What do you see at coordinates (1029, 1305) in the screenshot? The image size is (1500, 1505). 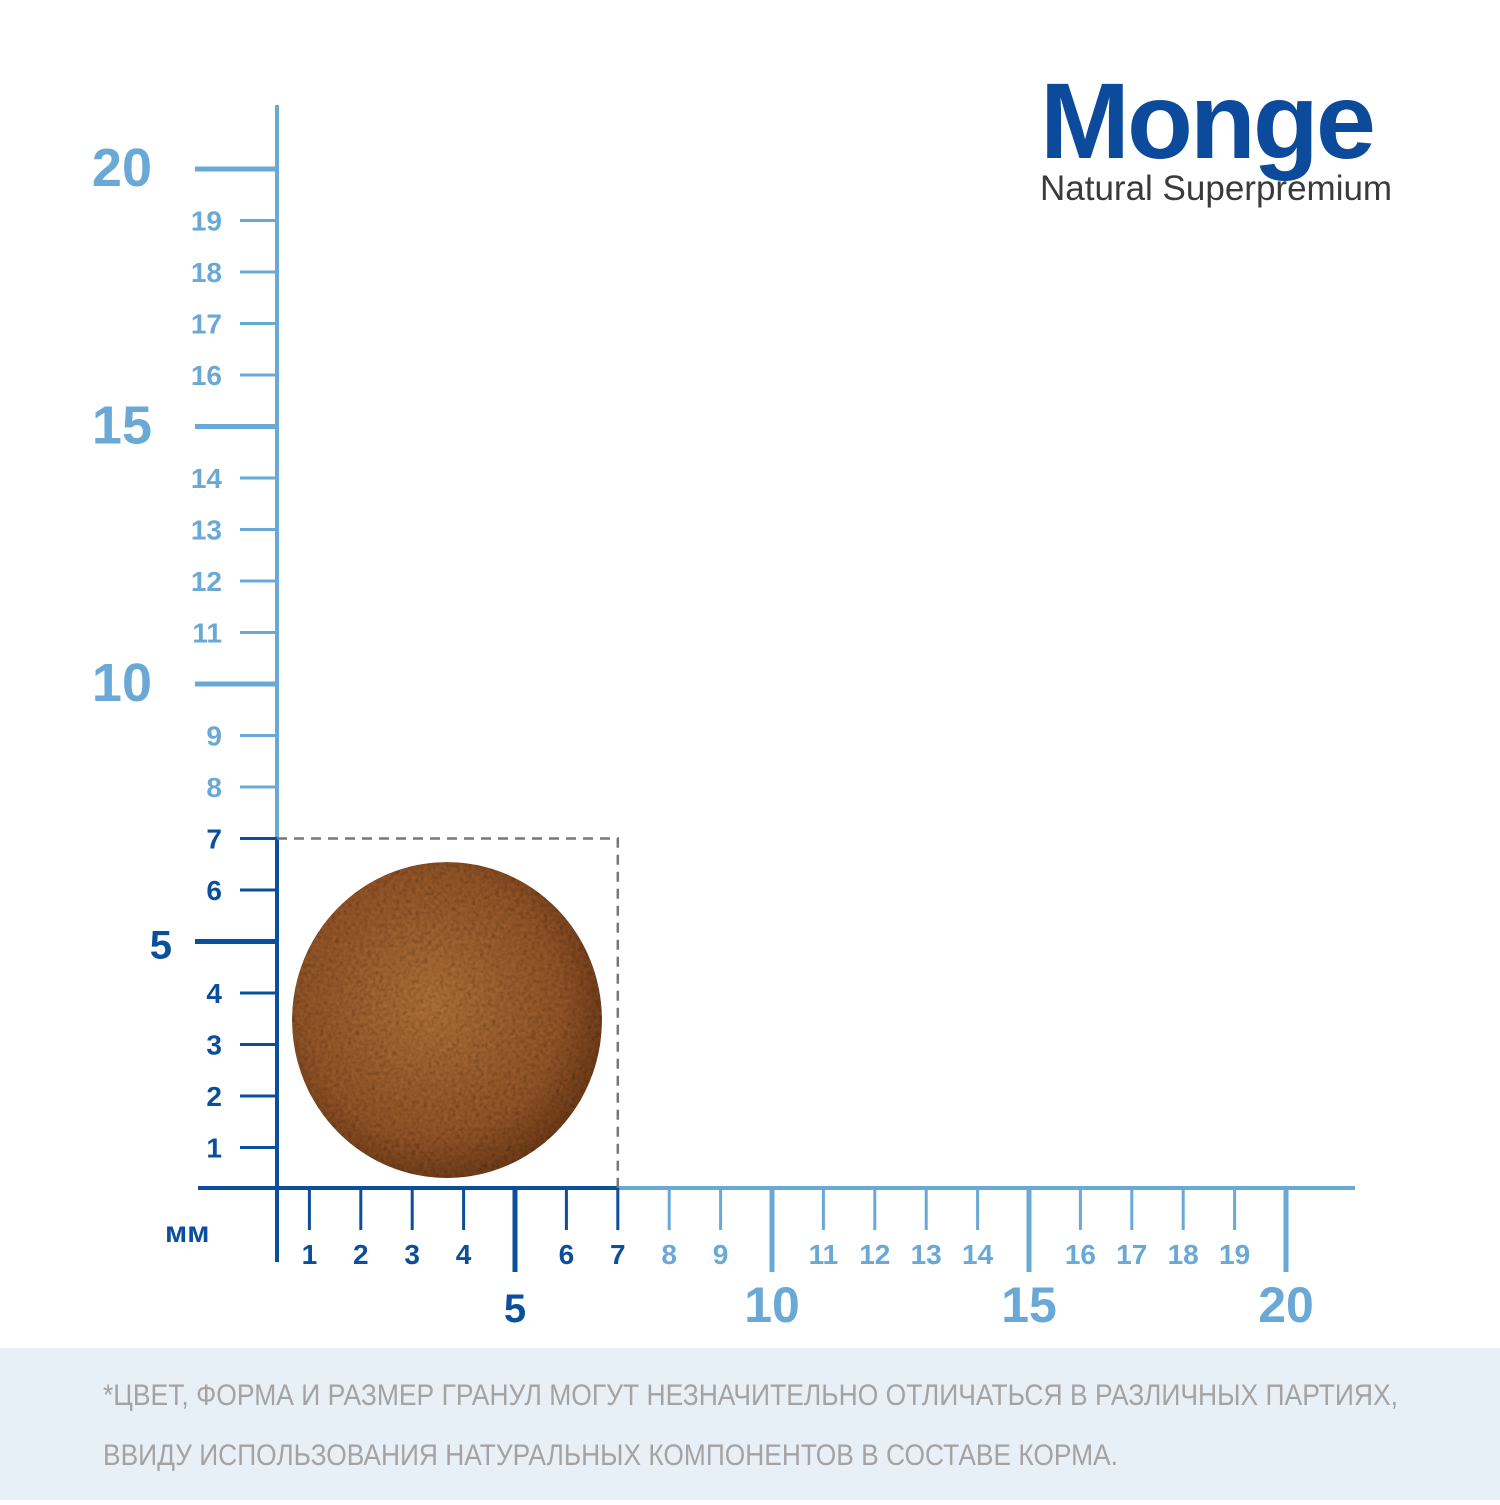 I see `x-tick-label: 15` at bounding box center [1029, 1305].